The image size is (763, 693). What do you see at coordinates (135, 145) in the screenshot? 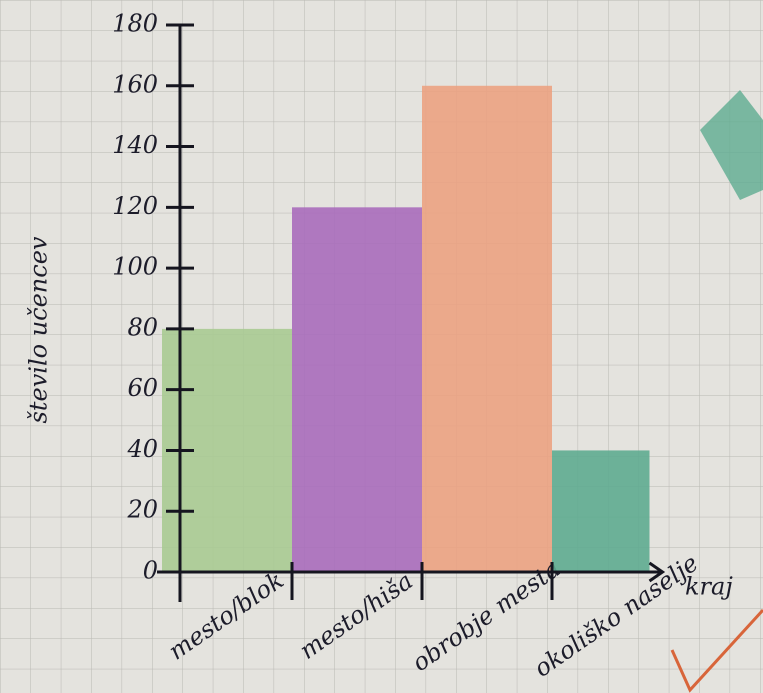
I see `y-tick-label: 140` at bounding box center [135, 145].